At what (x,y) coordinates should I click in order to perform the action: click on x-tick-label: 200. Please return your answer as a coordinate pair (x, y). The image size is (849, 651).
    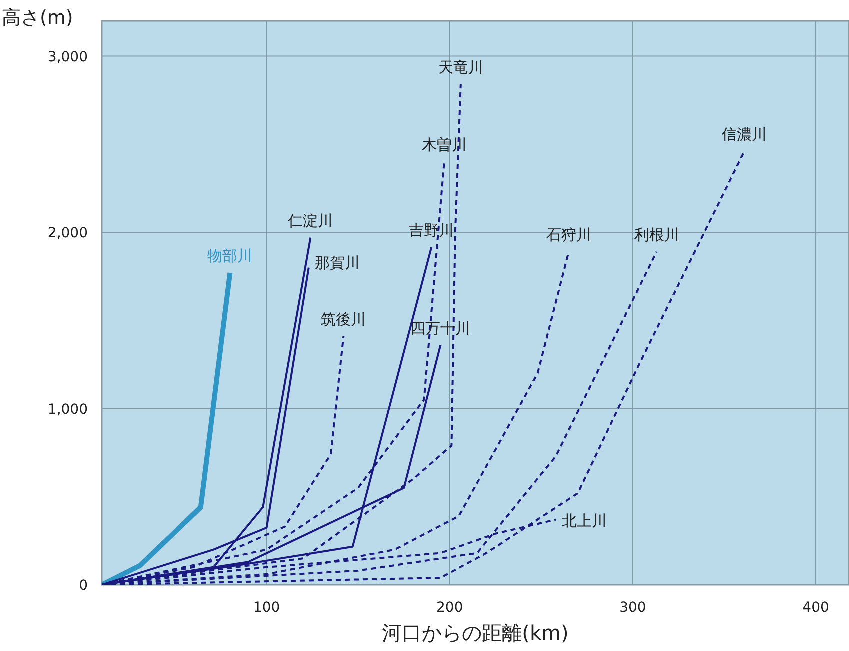
    Looking at the image, I should click on (450, 608).